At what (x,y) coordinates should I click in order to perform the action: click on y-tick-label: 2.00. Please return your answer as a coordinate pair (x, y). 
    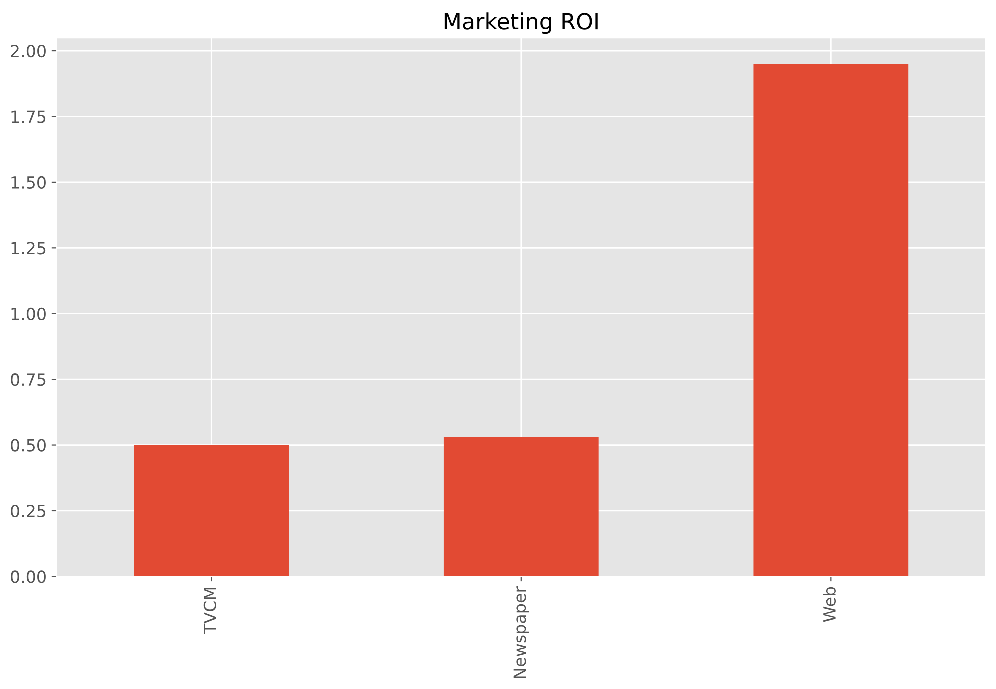
    Looking at the image, I should click on (28, 51).